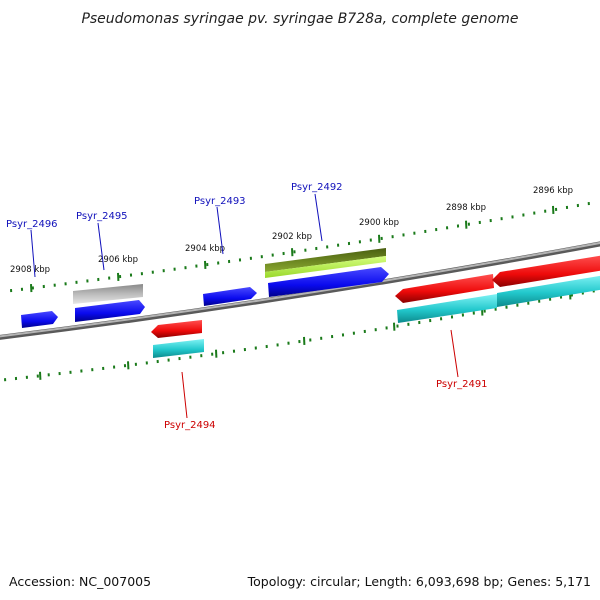  What do you see at coordinates (32, 224) in the screenshot?
I see `gene-label-psyr-2496: Psyr_2496` at bounding box center [32, 224].